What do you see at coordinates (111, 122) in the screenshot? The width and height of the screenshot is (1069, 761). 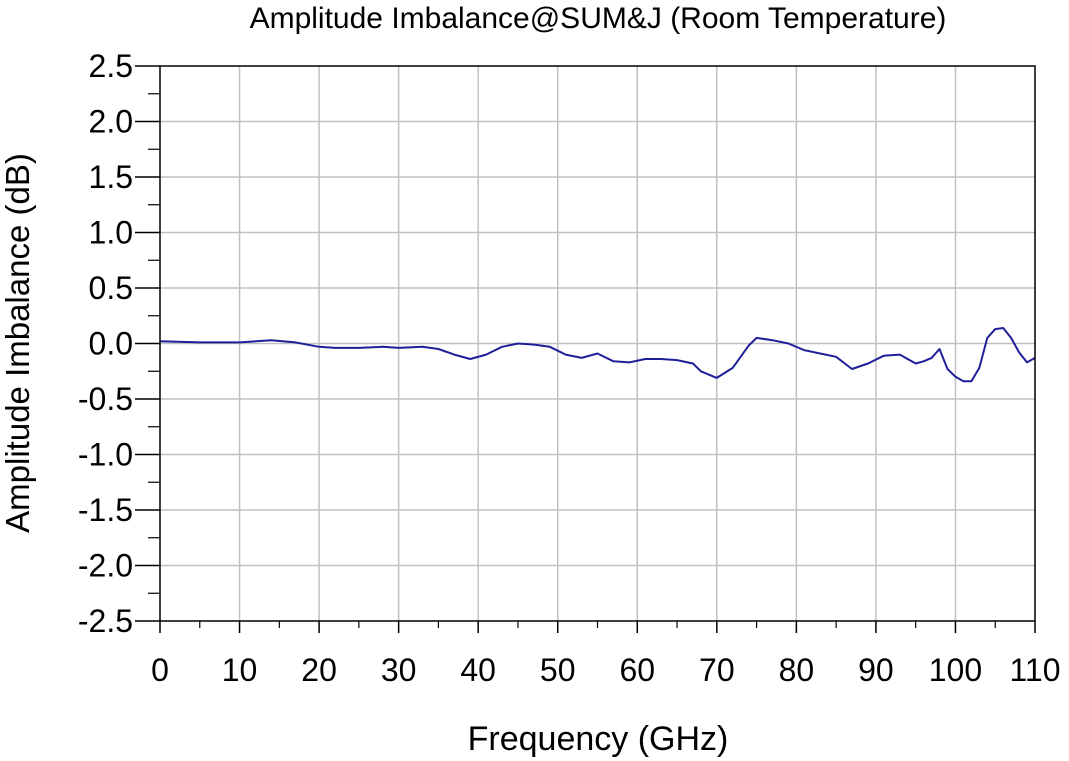 I see `y-tick-label: 2.0` at bounding box center [111, 122].